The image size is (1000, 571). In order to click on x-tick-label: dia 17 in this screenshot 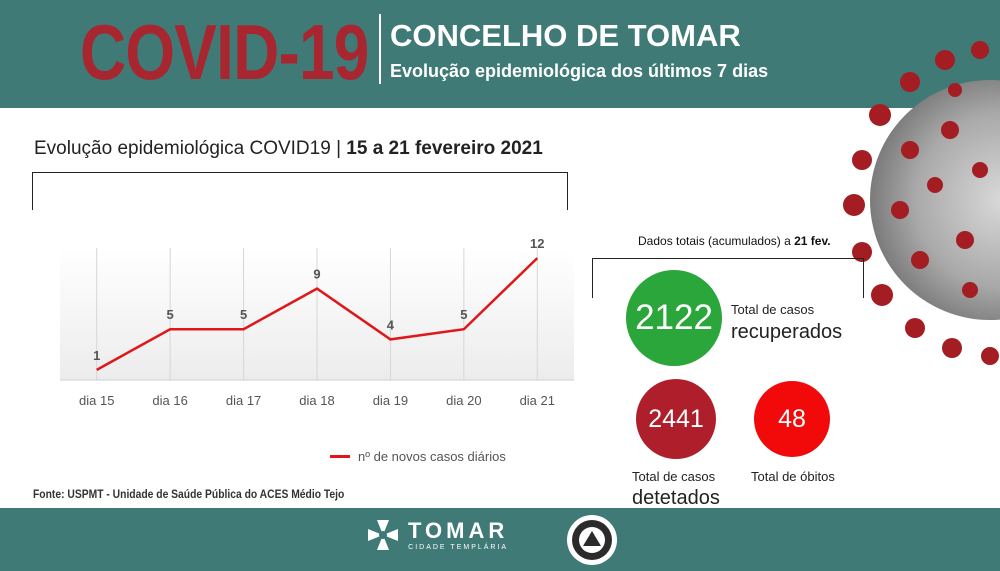, I will do `click(243, 400)`.